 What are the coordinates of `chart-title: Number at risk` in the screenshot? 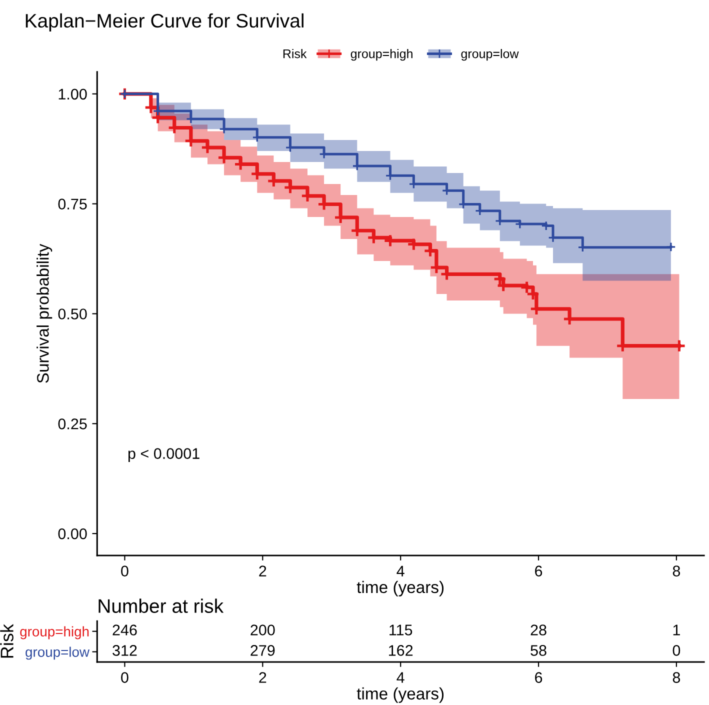 It's located at (161, 605).